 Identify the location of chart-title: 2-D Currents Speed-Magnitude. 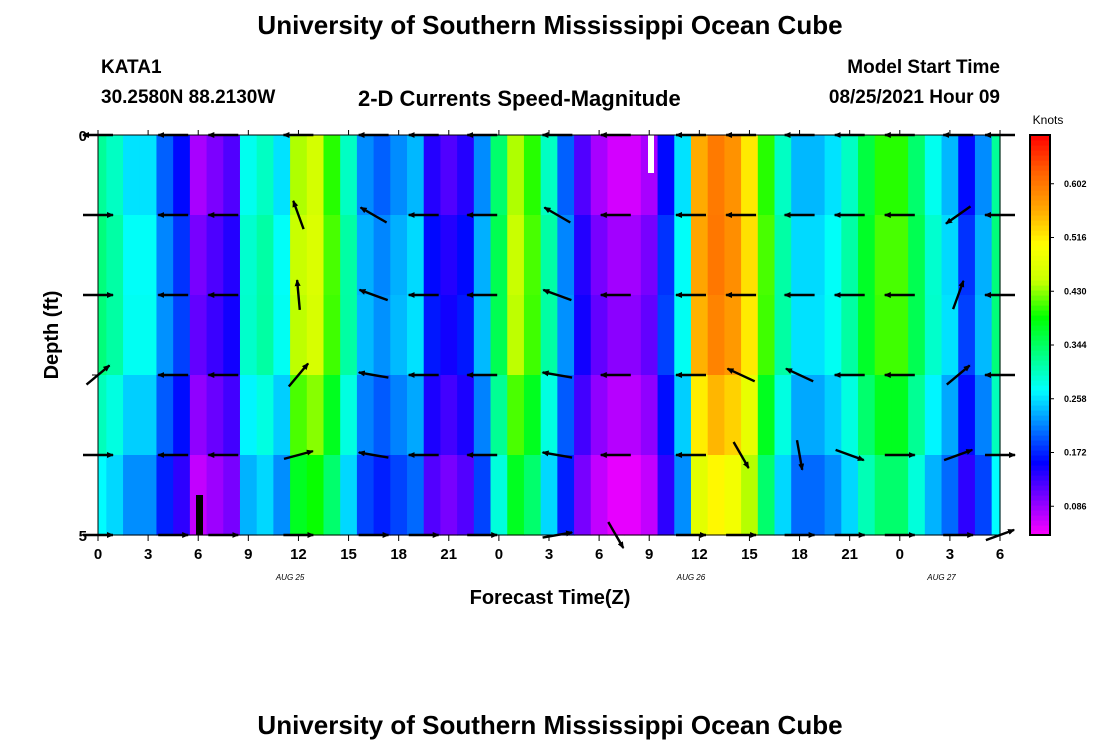
(519, 98).